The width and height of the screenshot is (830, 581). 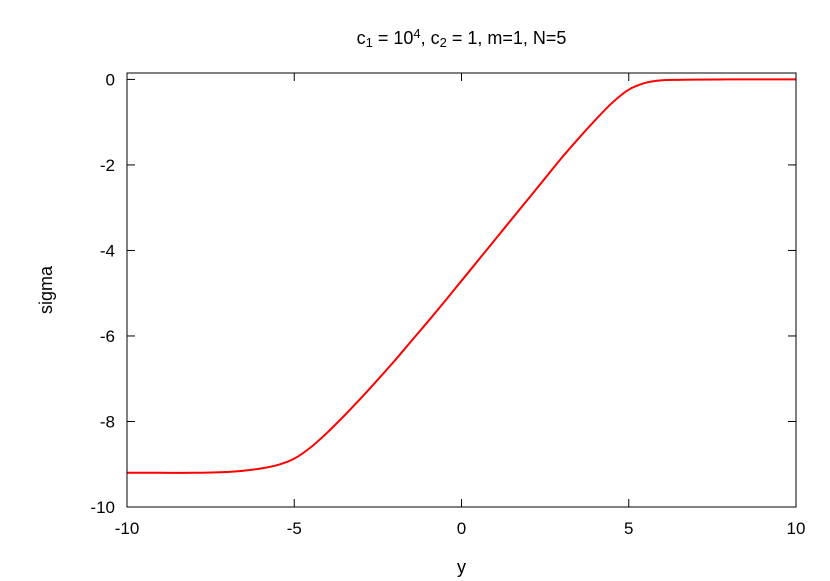 What do you see at coordinates (46, 289) in the screenshot?
I see `y-axis-label: sigma` at bounding box center [46, 289].